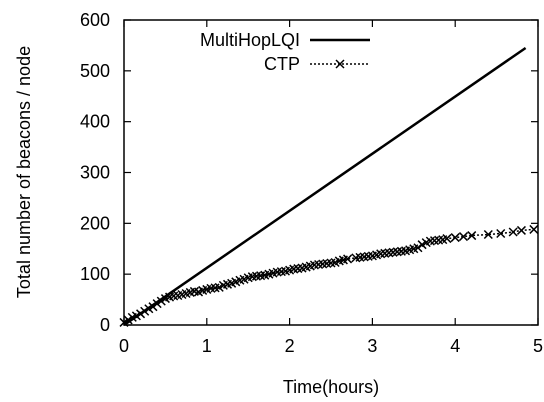 Image resolution: width=544 pixels, height=402 pixels. What do you see at coordinates (455, 346) in the screenshot?
I see `x-tick-label: 4` at bounding box center [455, 346].